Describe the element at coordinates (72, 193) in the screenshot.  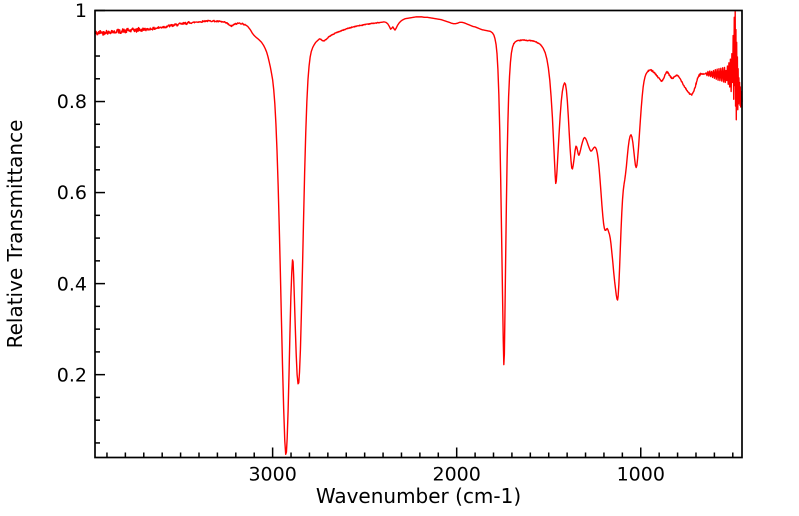
I see `y-tick-label: 0.6` at that location.